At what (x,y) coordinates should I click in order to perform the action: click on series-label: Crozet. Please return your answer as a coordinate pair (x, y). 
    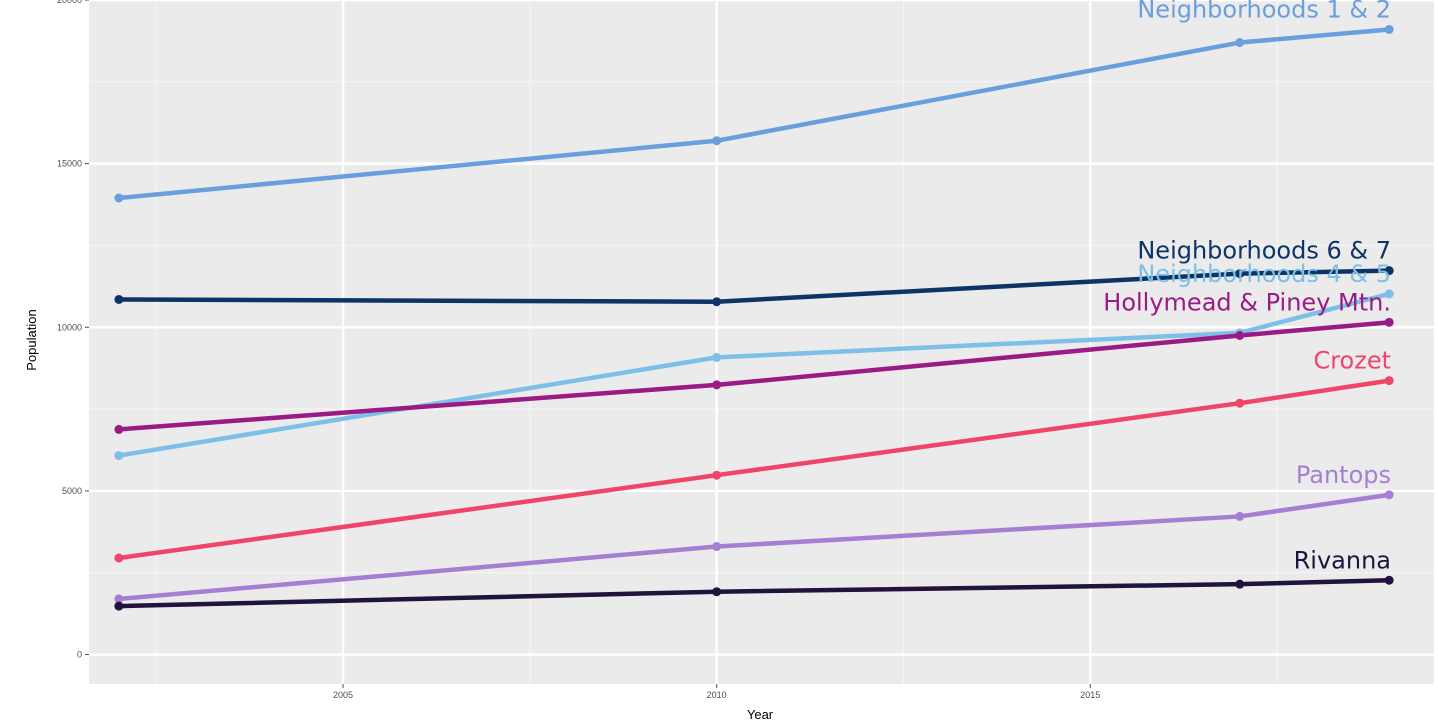
    Looking at the image, I should click on (1352, 361).